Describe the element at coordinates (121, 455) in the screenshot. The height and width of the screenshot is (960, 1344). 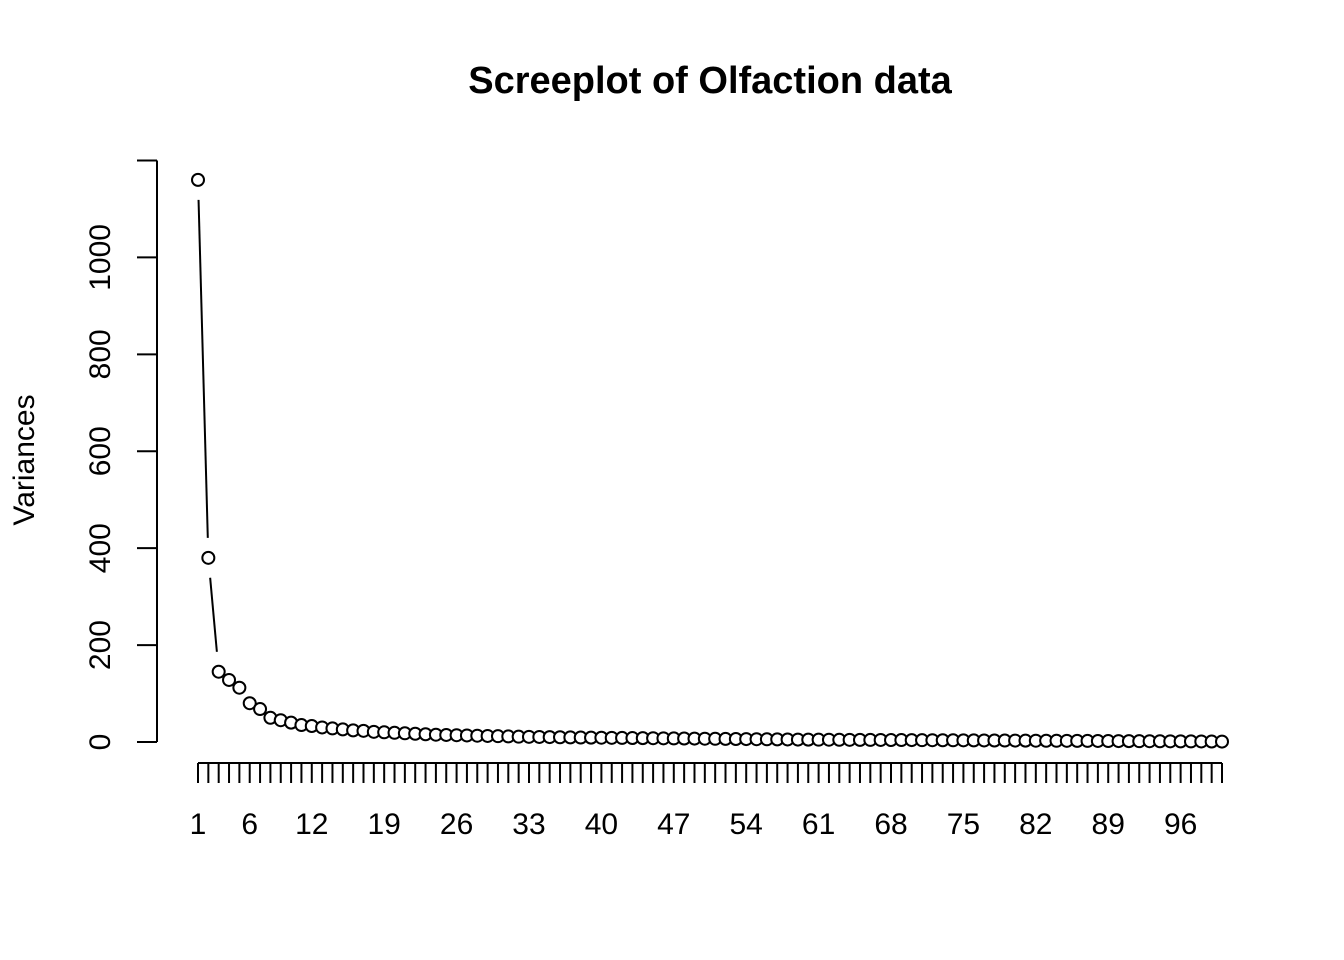
I see `y-axis: 0 200 400 600 800 1000` at that location.